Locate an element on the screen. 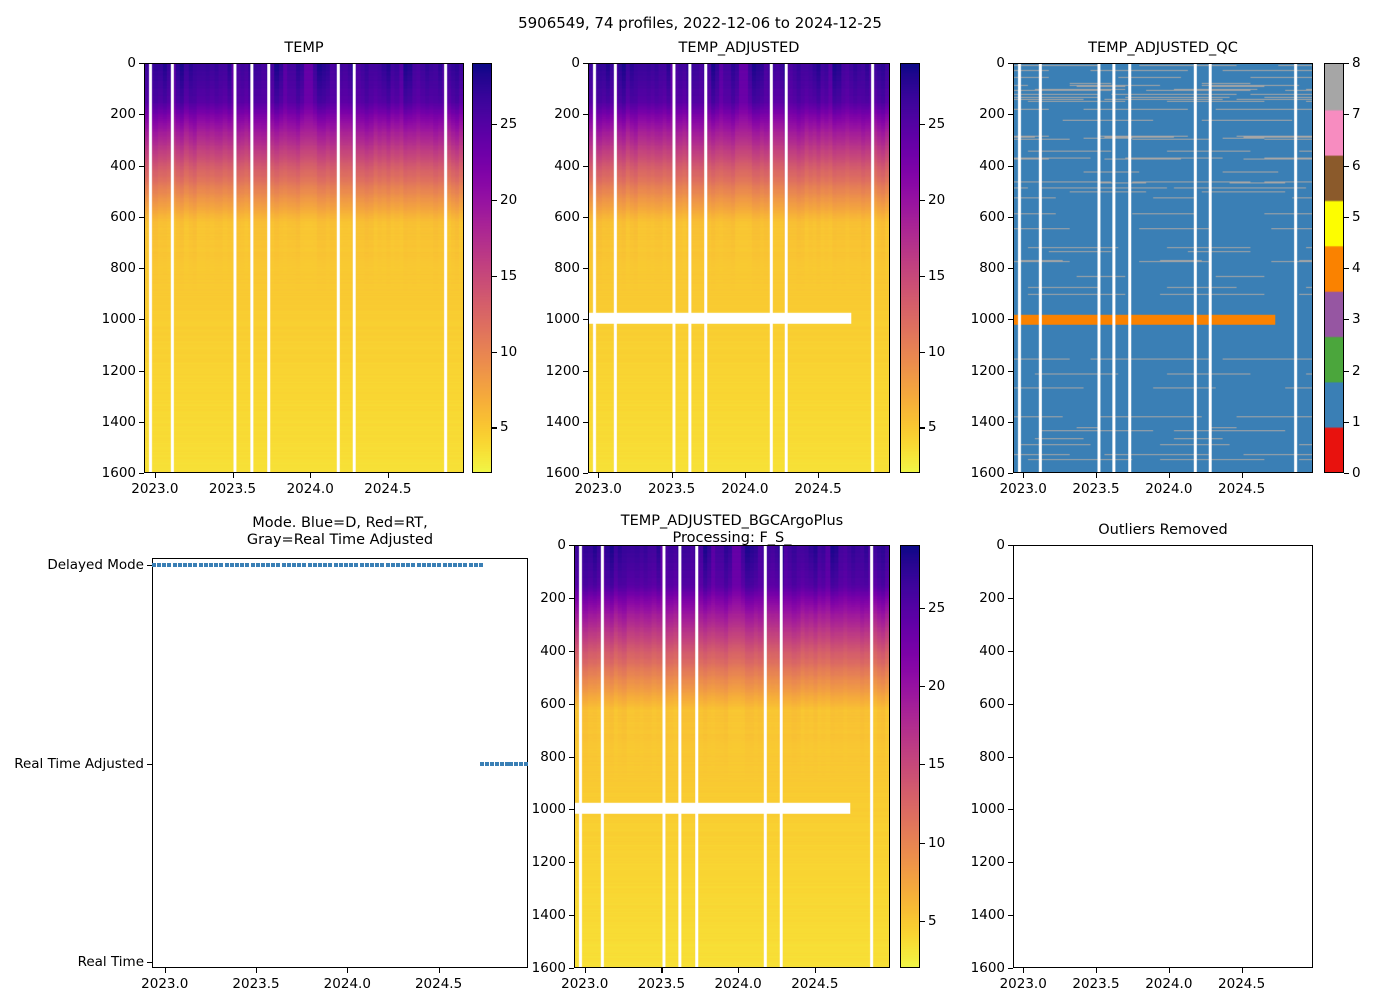  axes-temp is located at coordinates (304, 268).